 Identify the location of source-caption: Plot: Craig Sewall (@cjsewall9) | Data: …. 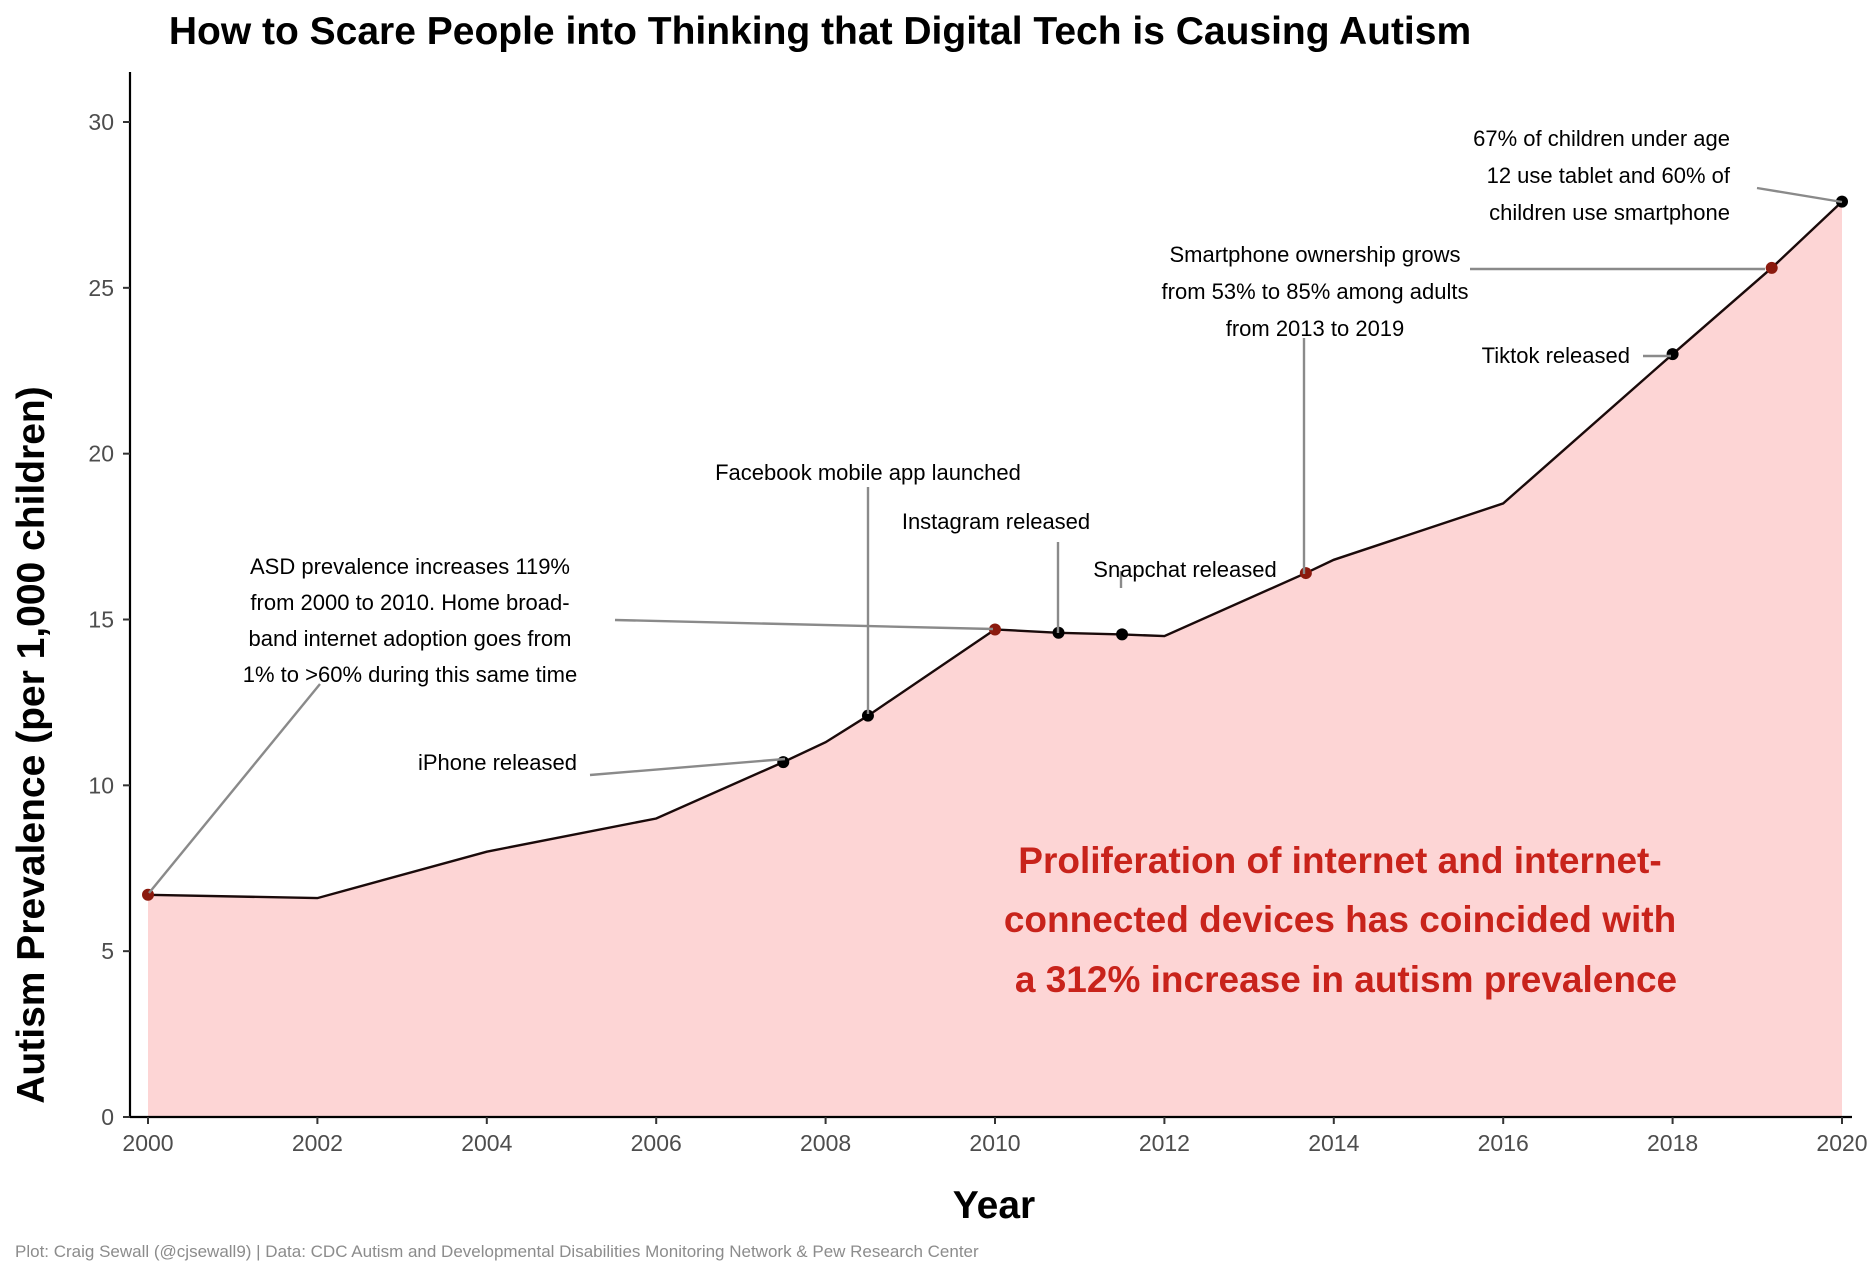
(497, 1251).